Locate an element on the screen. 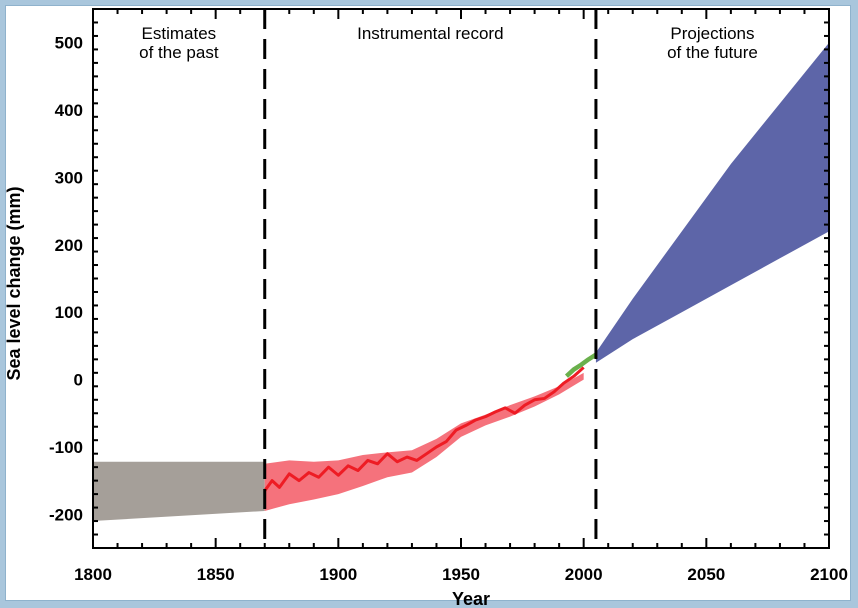 This screenshot has width=858, height=608. x-tick-label: 1900 is located at coordinates (338, 574).